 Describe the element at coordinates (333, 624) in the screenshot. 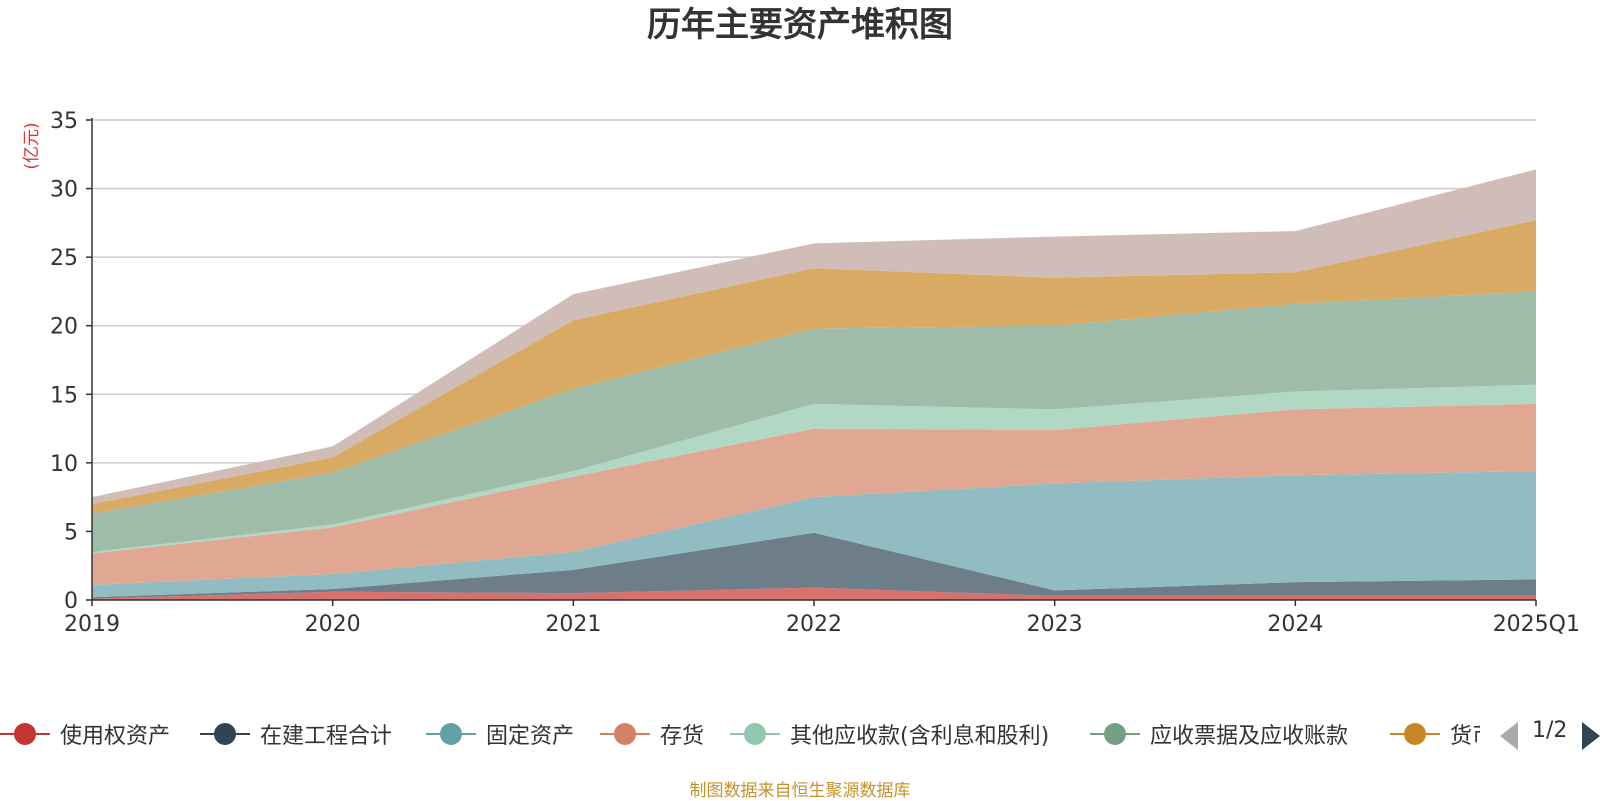

I see `x-tick-label: 2020` at that location.